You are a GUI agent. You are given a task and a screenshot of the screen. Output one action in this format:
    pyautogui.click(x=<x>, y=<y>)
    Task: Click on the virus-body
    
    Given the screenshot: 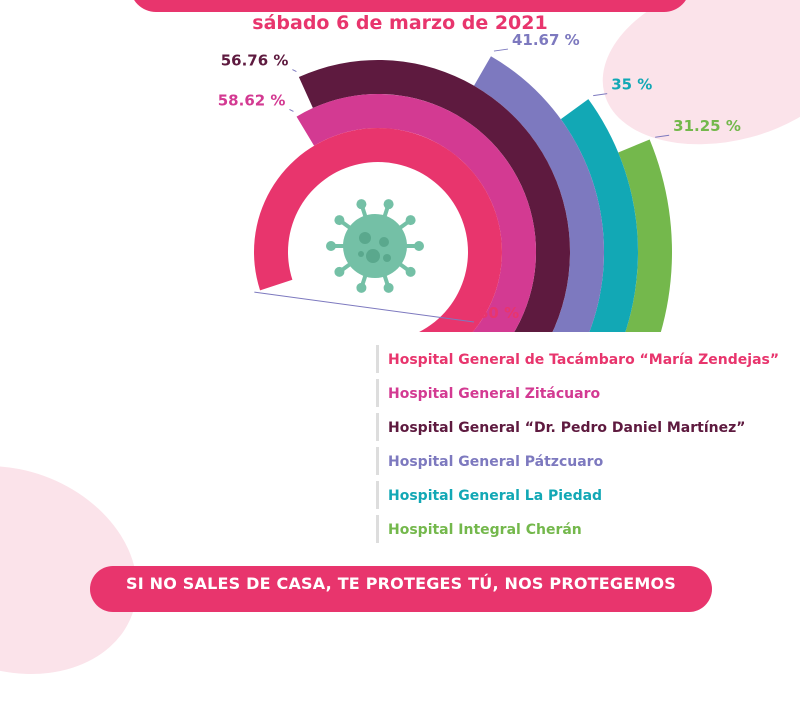 What is the action you would take?
    pyautogui.click(x=375, y=246)
    